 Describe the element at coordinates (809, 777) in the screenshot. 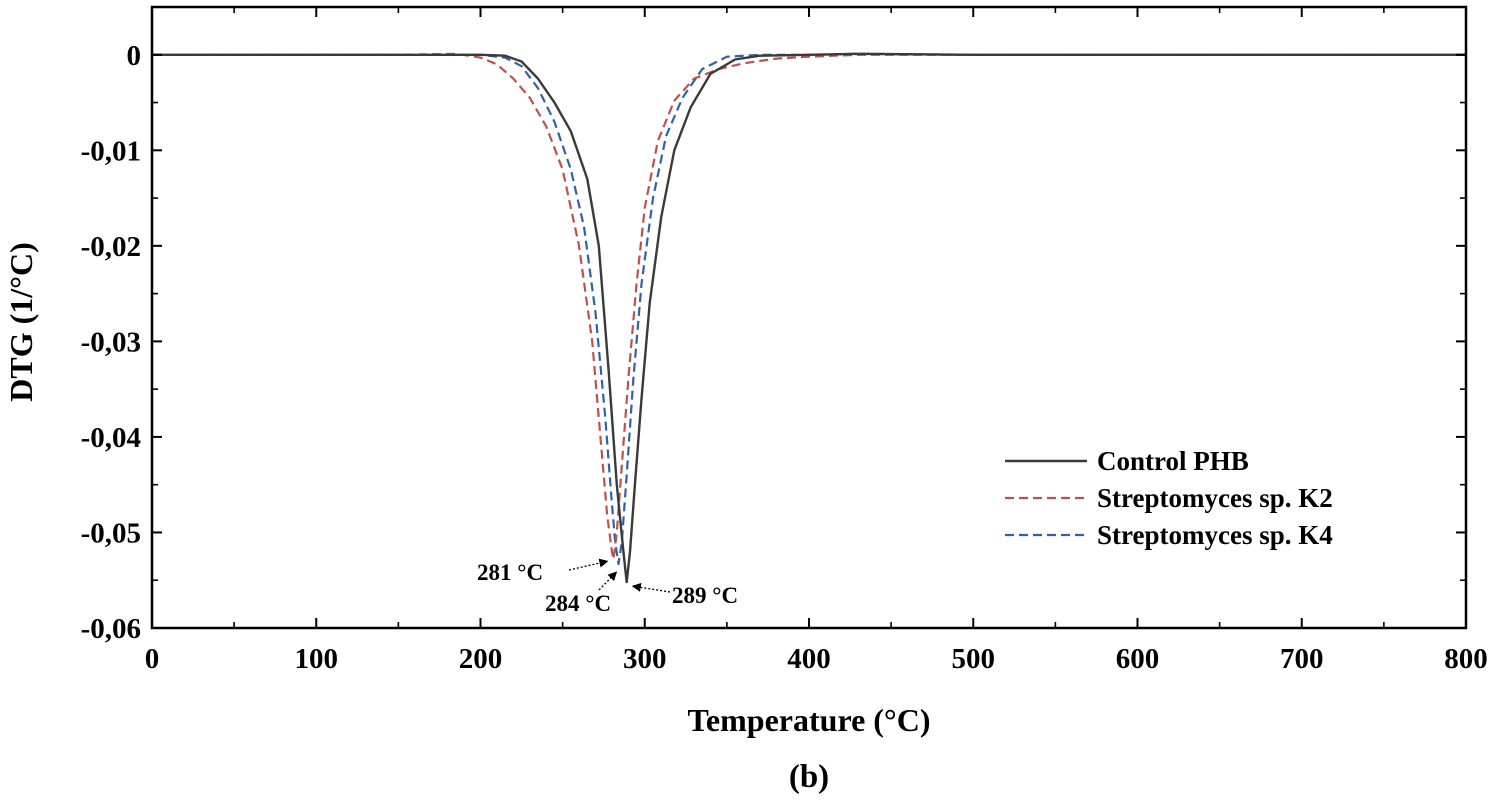

I see `panel-label: (b)` at that location.